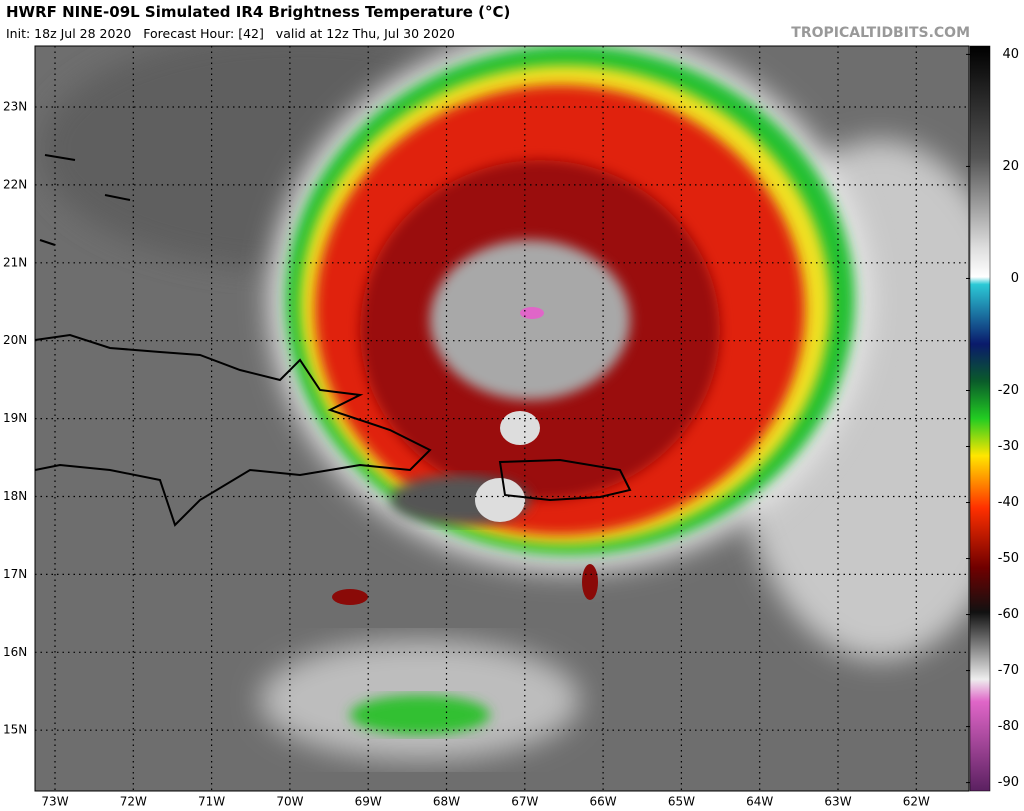 This screenshot has height=811, width=1024. I want to click on latitude-label: 18N, so click(15, 496).